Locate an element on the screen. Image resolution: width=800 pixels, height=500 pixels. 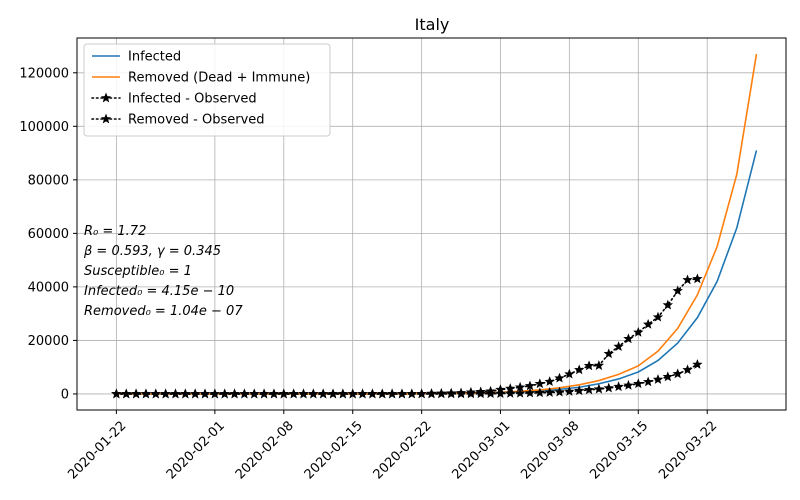
annotation-line: β = 0.593, γ = 0.345 is located at coordinates (152, 251).